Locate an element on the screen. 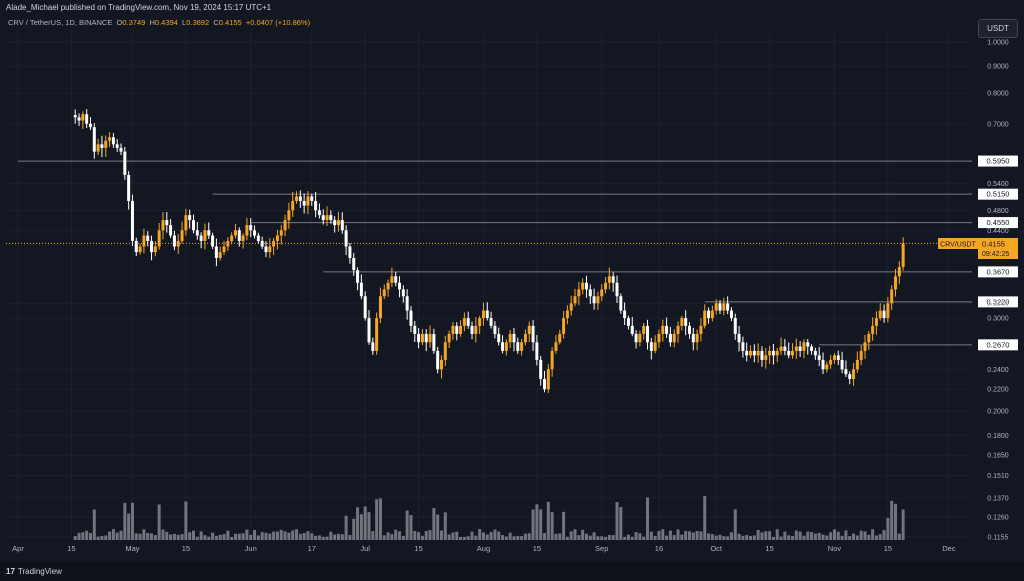 The height and width of the screenshot is (581, 1024). y-tick-label: 0.2000 is located at coordinates (998, 412).